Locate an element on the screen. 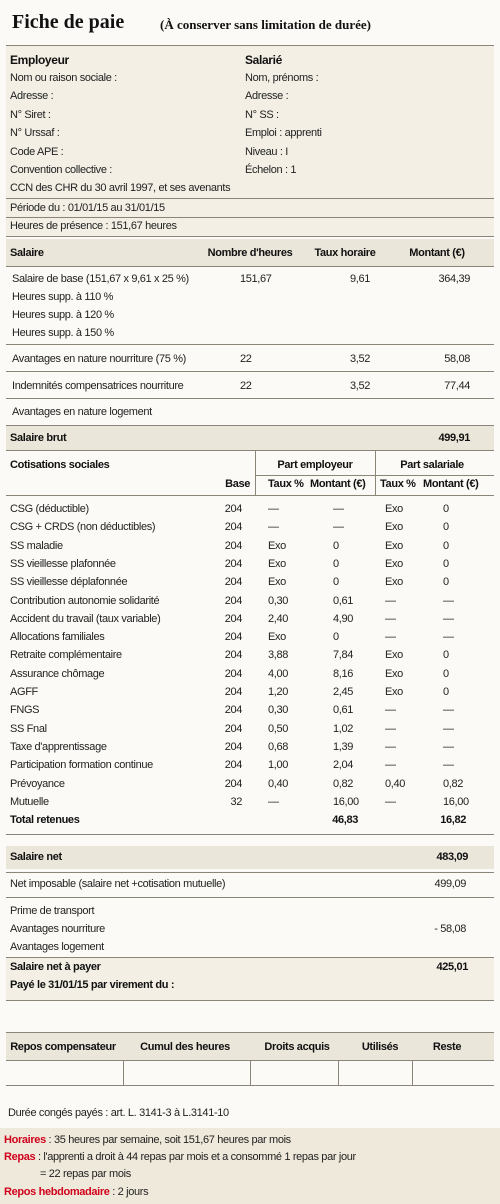 The height and width of the screenshot is (1204, 500). contribution-label: Taxe d'apprentissage is located at coordinates (58, 746).